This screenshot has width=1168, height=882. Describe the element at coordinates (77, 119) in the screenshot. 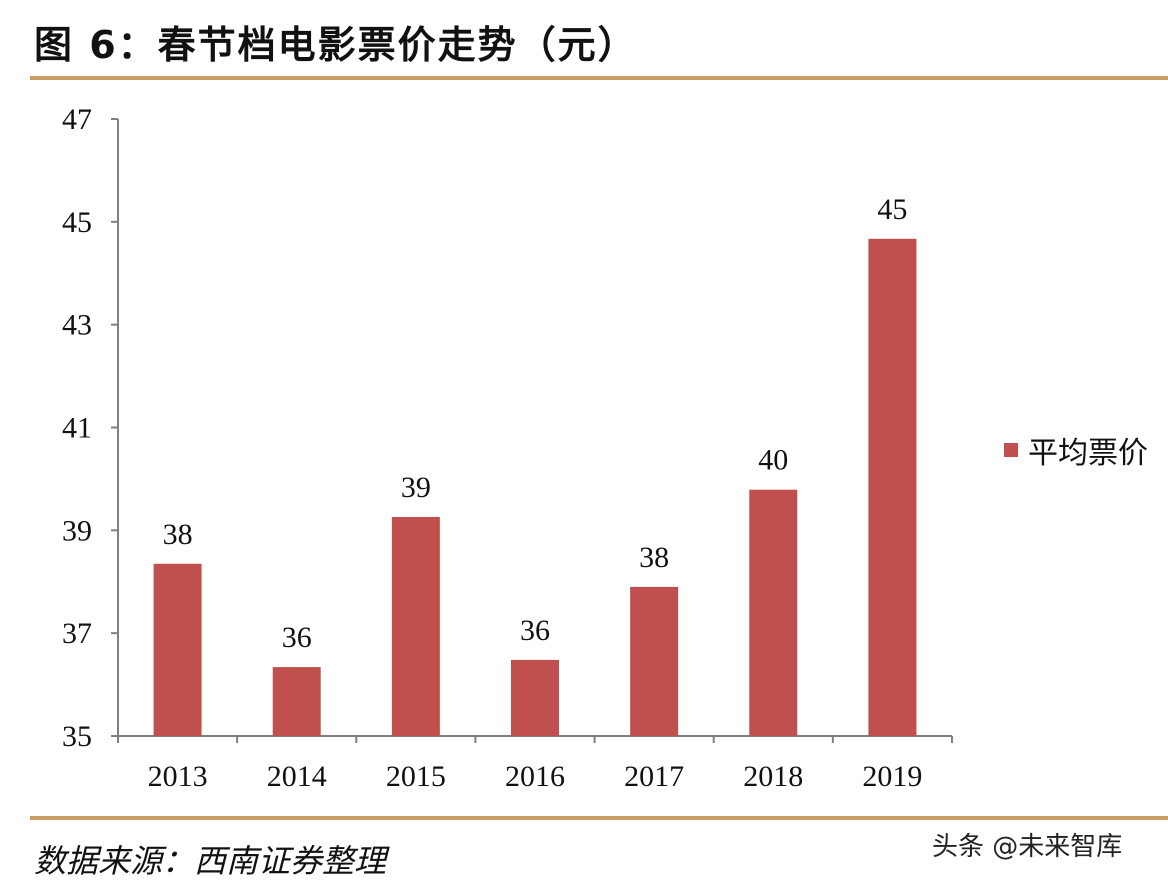

I see `y-tick-label: 47` at that location.